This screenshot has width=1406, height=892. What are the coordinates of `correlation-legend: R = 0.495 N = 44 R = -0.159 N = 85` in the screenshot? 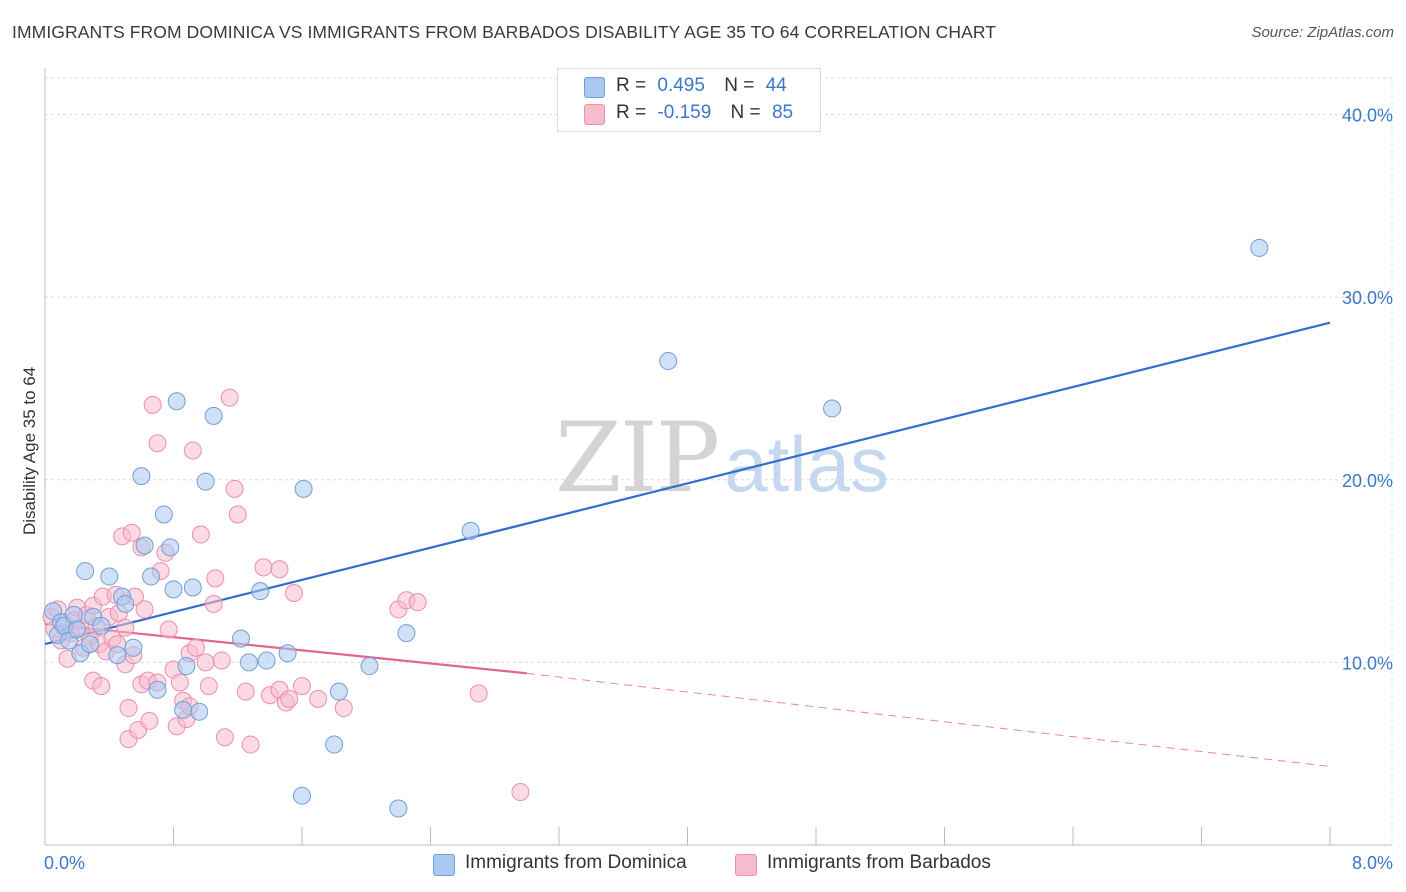 It's located at (689, 100).